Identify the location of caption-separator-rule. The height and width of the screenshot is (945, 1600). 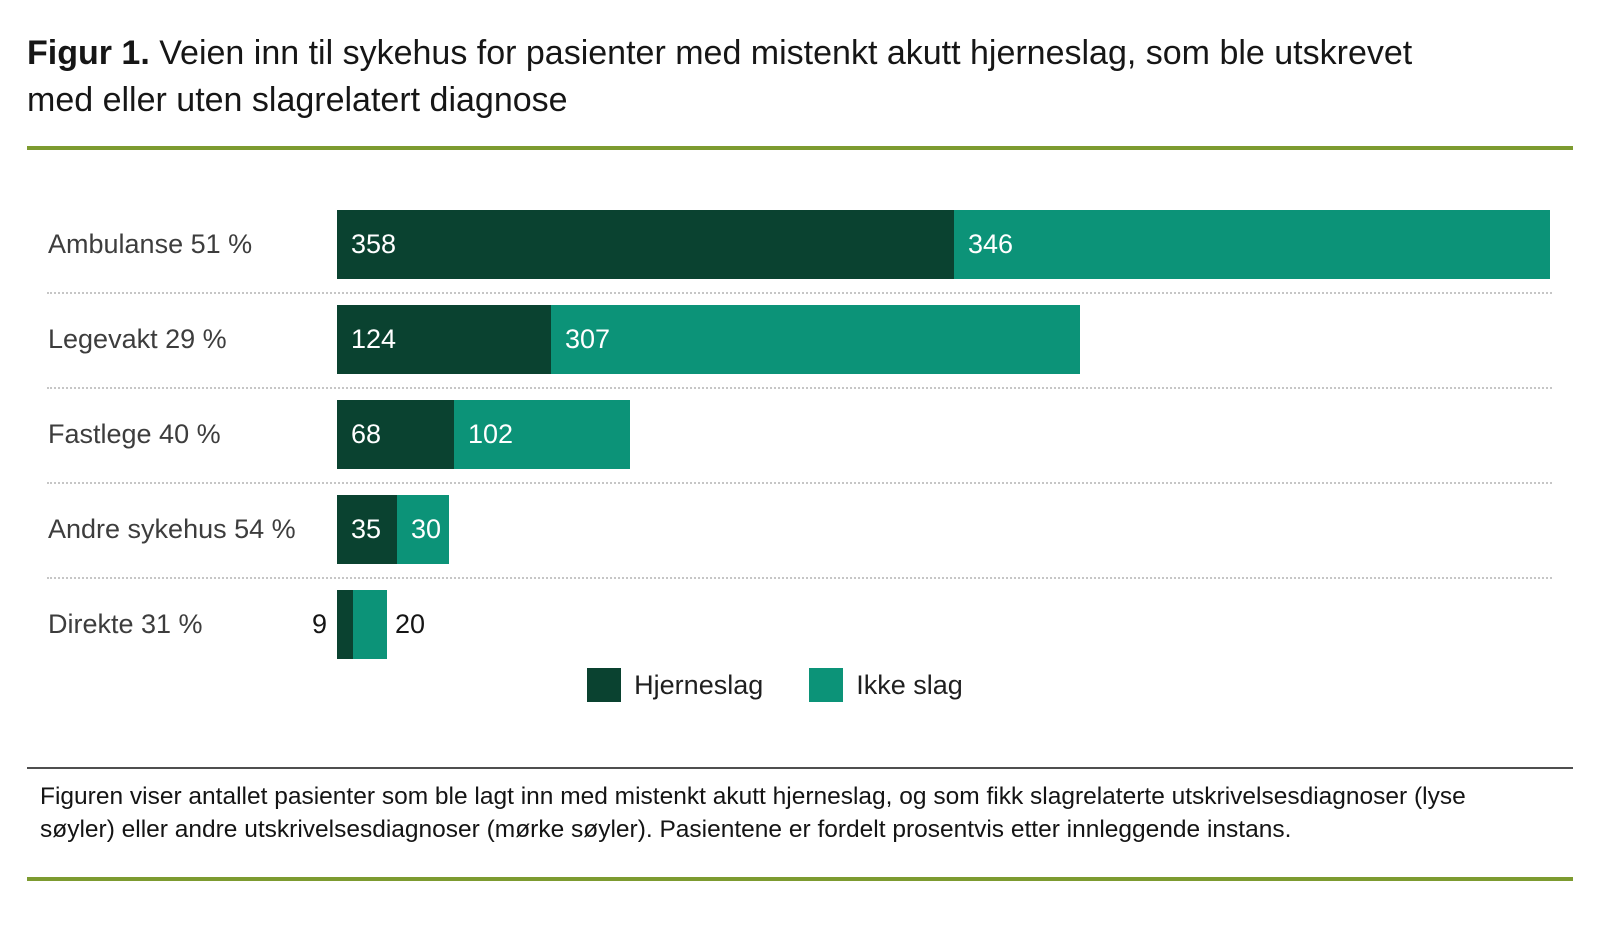
(800, 768).